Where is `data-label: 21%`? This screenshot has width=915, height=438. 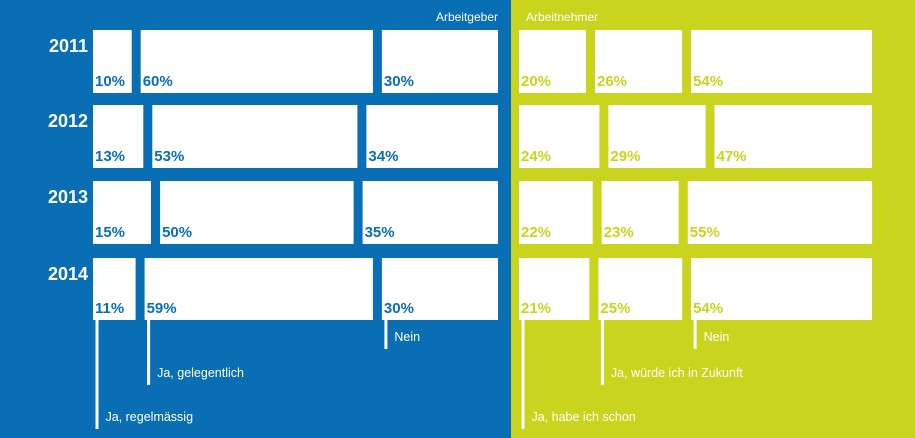 data-label: 21% is located at coordinates (536, 308).